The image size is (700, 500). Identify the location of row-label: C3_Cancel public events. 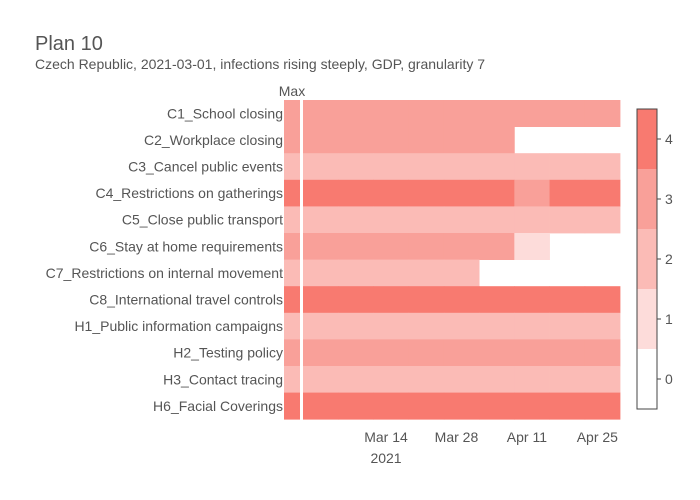
(205, 167).